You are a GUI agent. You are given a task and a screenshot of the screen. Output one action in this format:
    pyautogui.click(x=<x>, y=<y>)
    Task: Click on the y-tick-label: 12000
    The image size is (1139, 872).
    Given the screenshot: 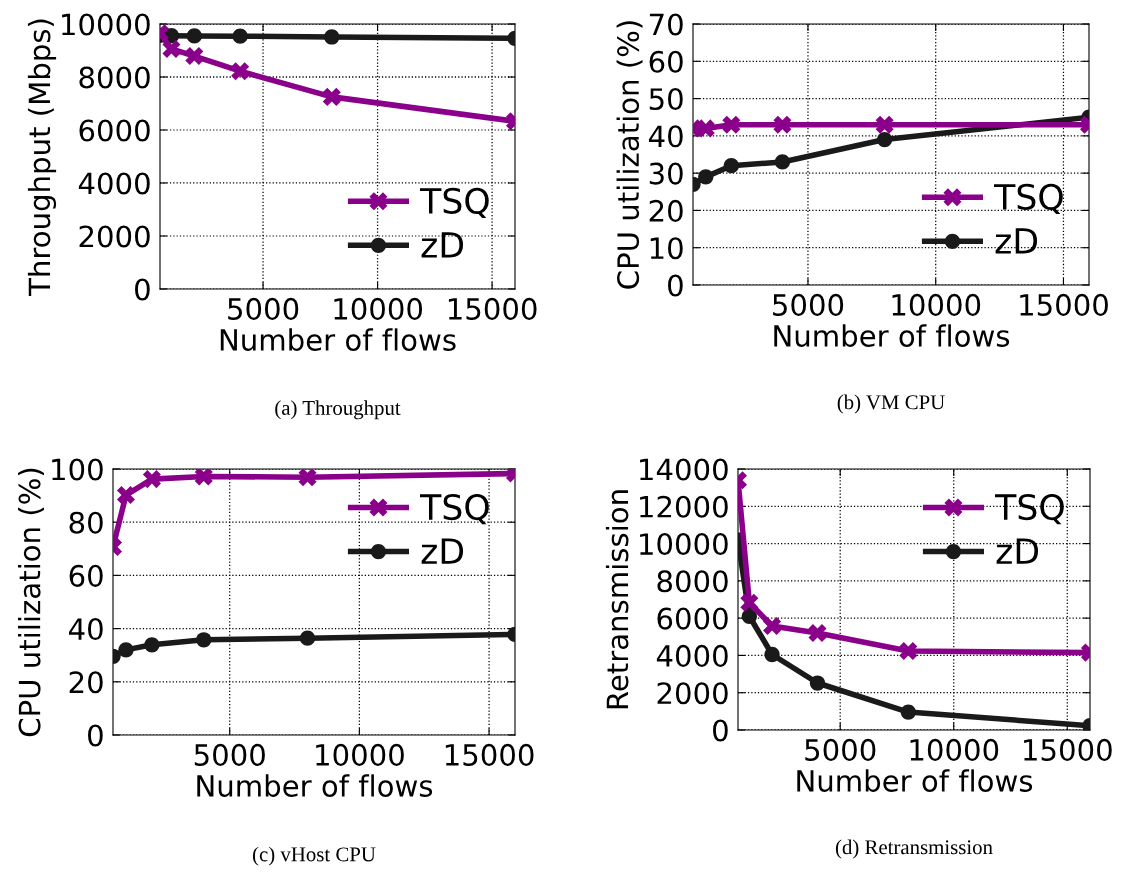 What is the action you would take?
    pyautogui.click(x=684, y=506)
    